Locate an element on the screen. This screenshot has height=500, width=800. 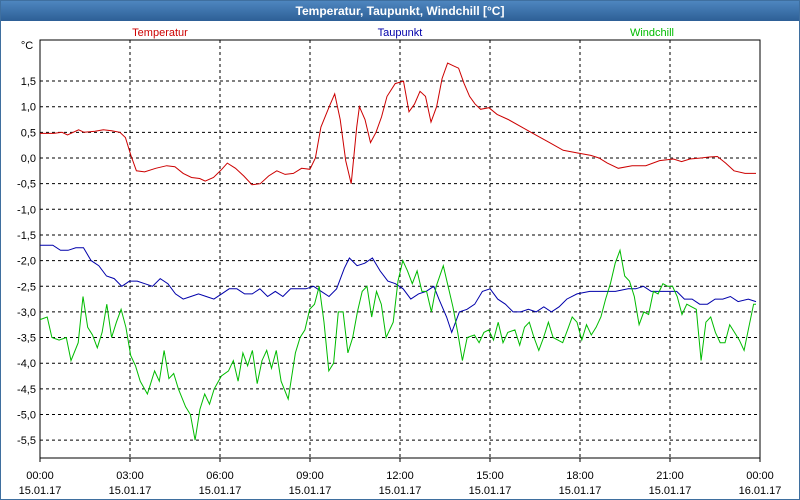
y-tick-label: -3,5 is located at coordinates (26, 339).